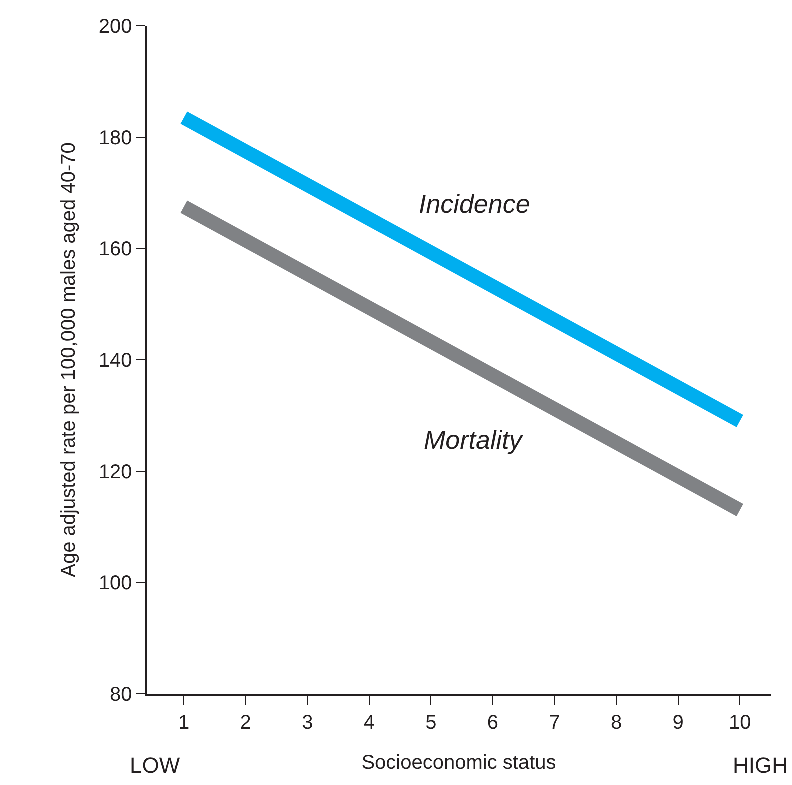 The width and height of the screenshot is (792, 785). I want to click on x-tick-label: 5, so click(431, 723).